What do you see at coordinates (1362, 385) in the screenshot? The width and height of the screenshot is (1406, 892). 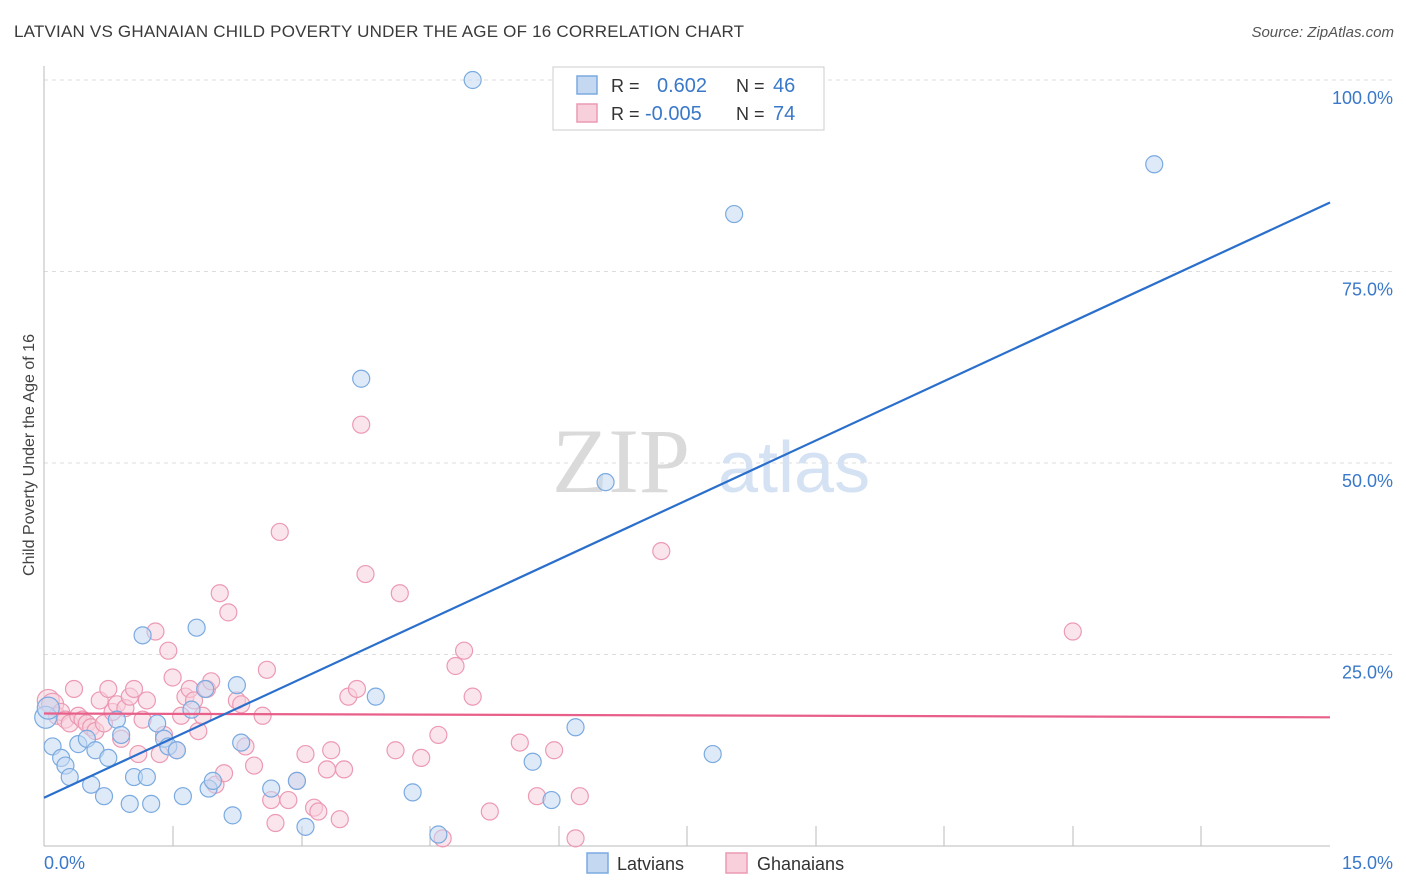 I see `y-tick-labels: 25.0% 50.0% 75.0% 100.0%` at bounding box center [1362, 385].